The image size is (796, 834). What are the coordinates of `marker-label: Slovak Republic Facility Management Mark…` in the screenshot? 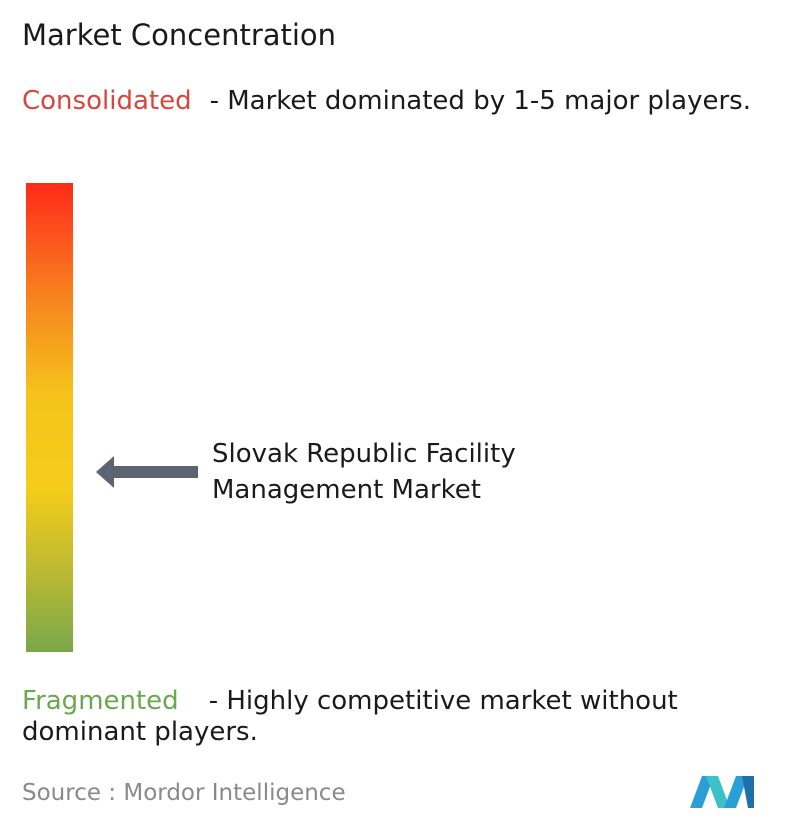 It's located at (364, 472).